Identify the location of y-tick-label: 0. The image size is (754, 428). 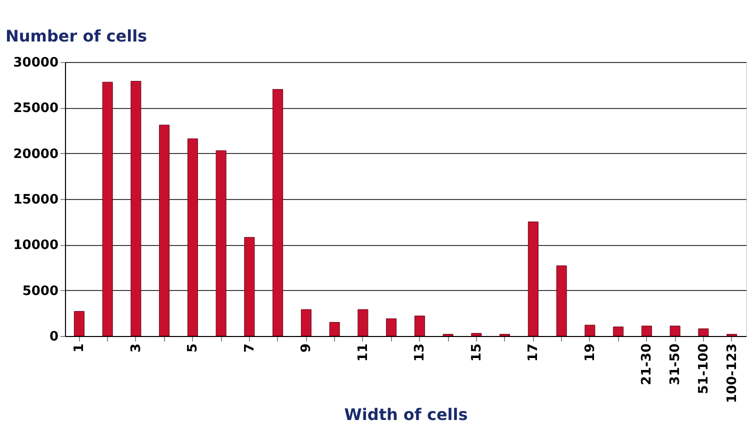
(53, 337).